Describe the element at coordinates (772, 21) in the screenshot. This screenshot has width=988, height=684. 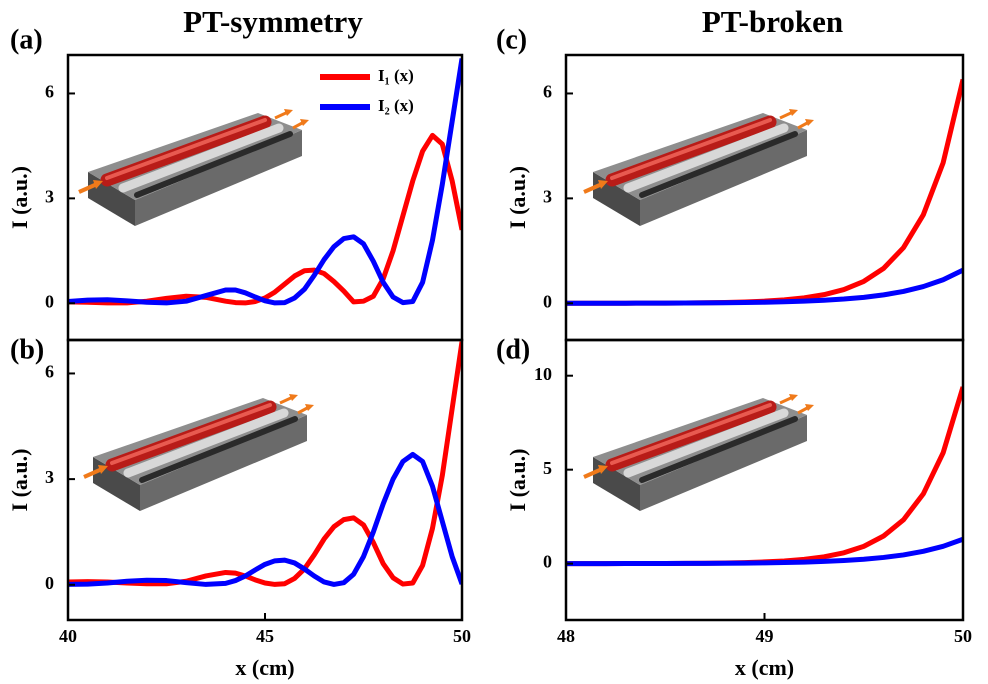
I see `panel-title: PT-broken` at that location.